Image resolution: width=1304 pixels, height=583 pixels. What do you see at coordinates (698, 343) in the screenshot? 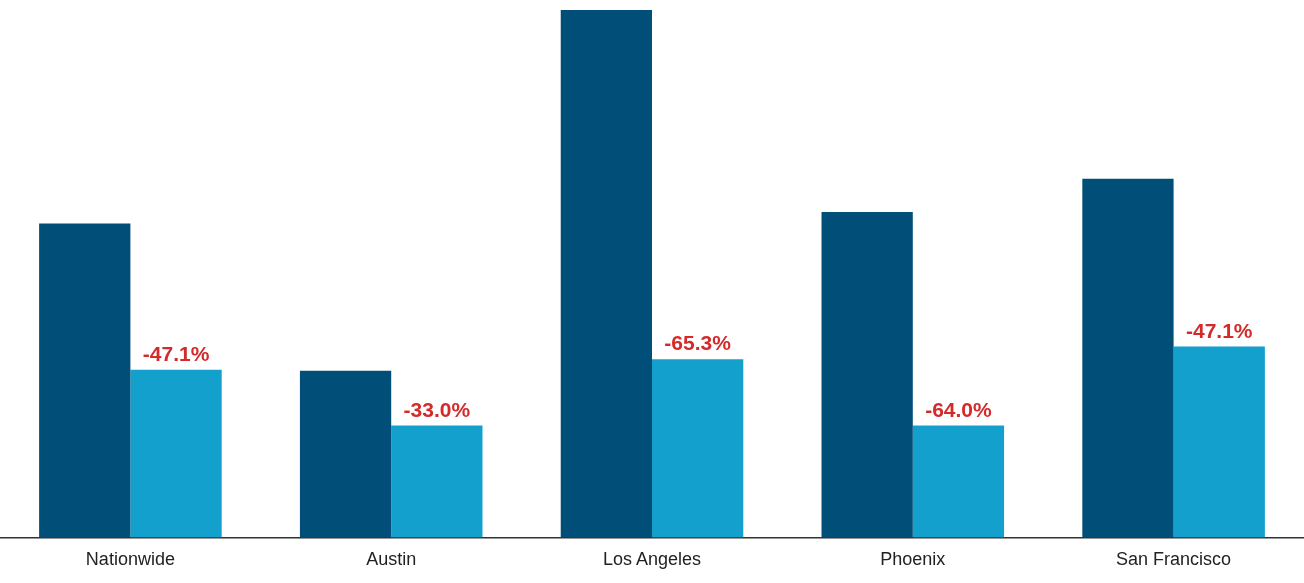
I see `annotation: -65.3%` at bounding box center [698, 343].